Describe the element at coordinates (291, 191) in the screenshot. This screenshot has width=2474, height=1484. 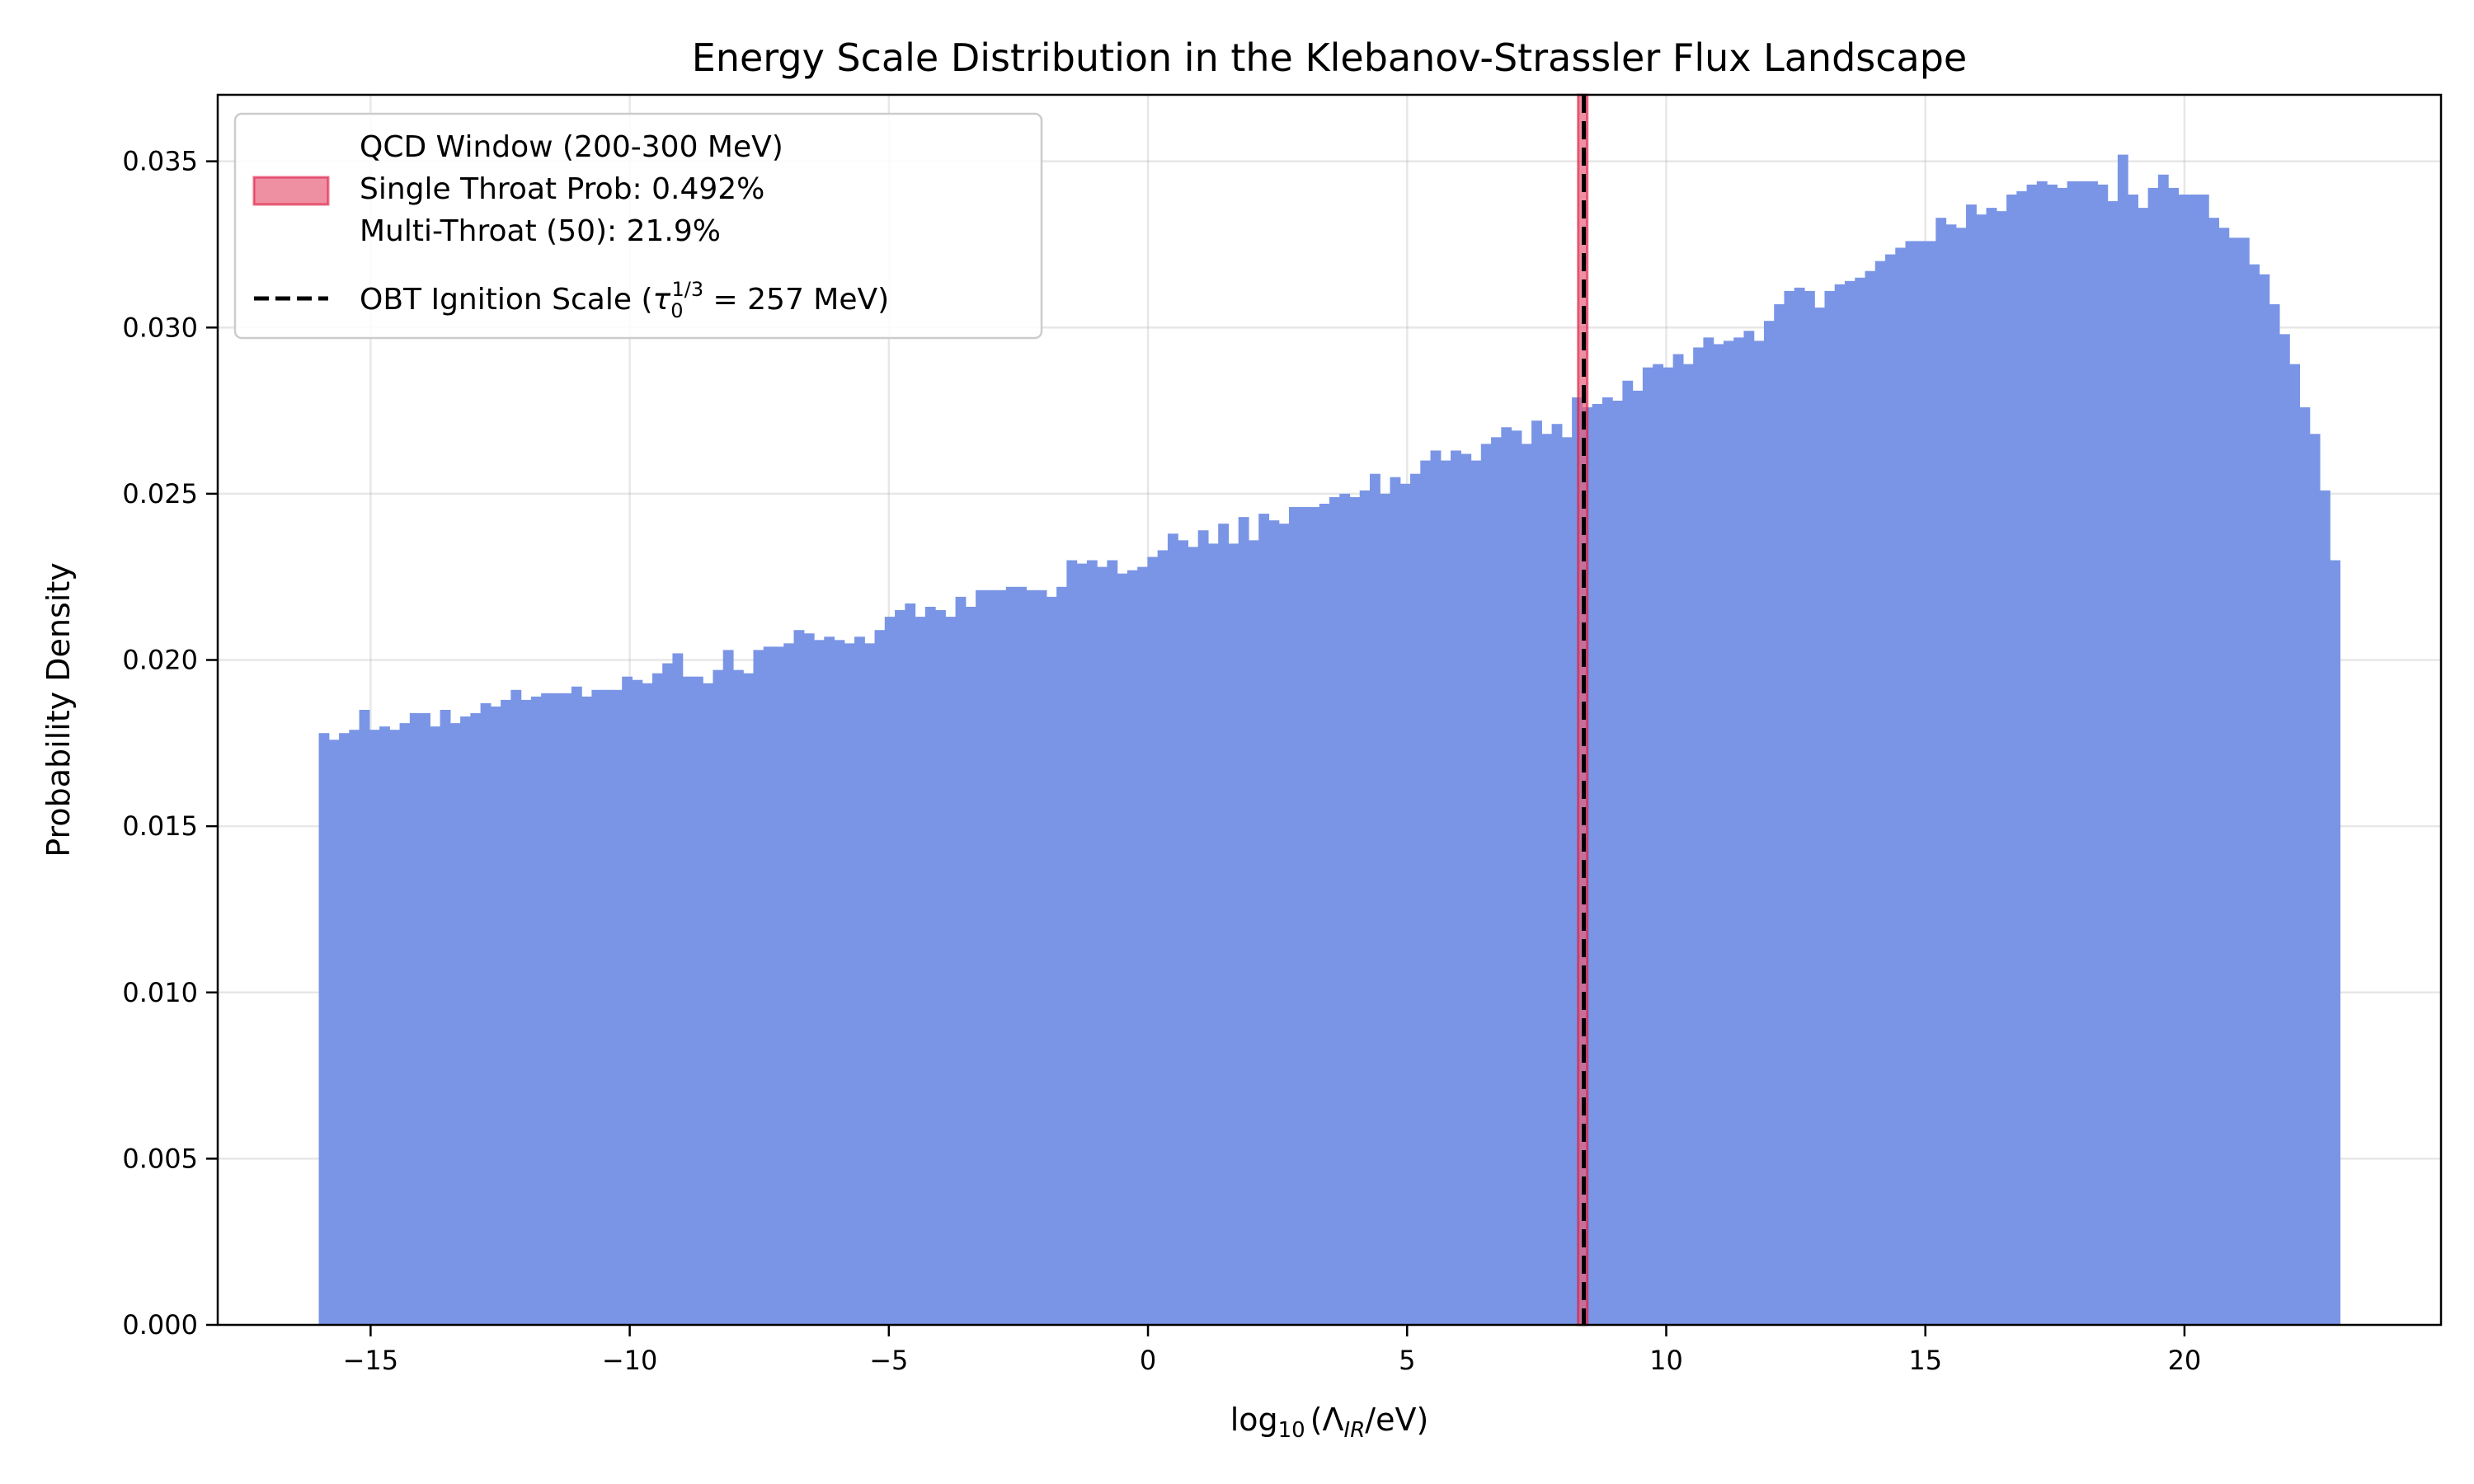
I see `legend-qcd-patch` at that location.